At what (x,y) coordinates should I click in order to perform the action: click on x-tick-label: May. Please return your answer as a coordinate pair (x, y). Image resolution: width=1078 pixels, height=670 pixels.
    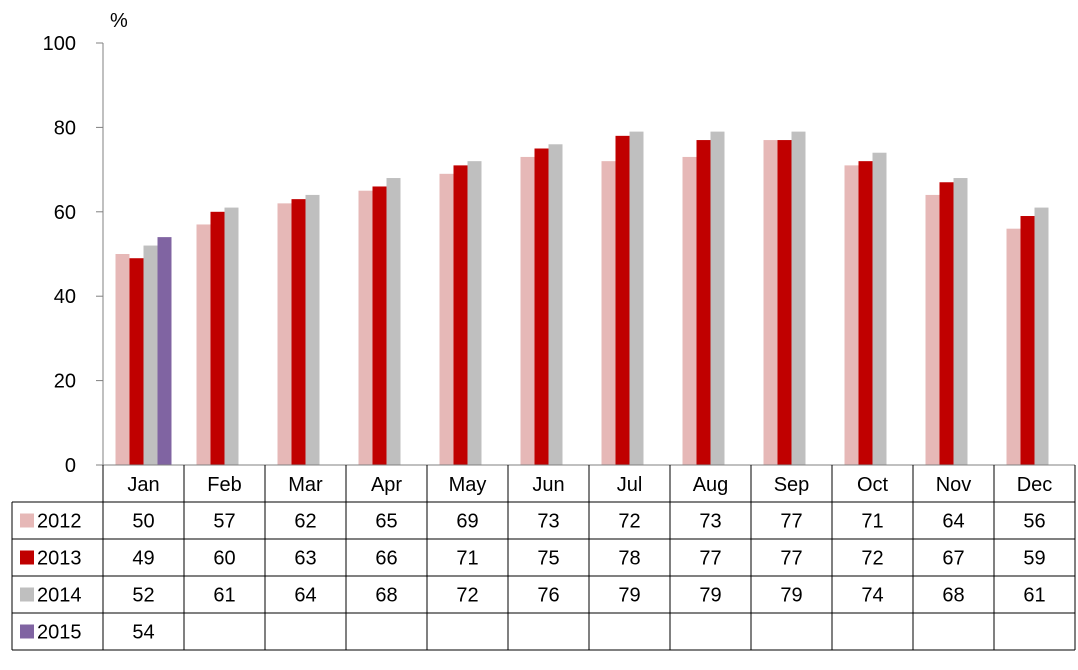
    Looking at the image, I should click on (468, 485).